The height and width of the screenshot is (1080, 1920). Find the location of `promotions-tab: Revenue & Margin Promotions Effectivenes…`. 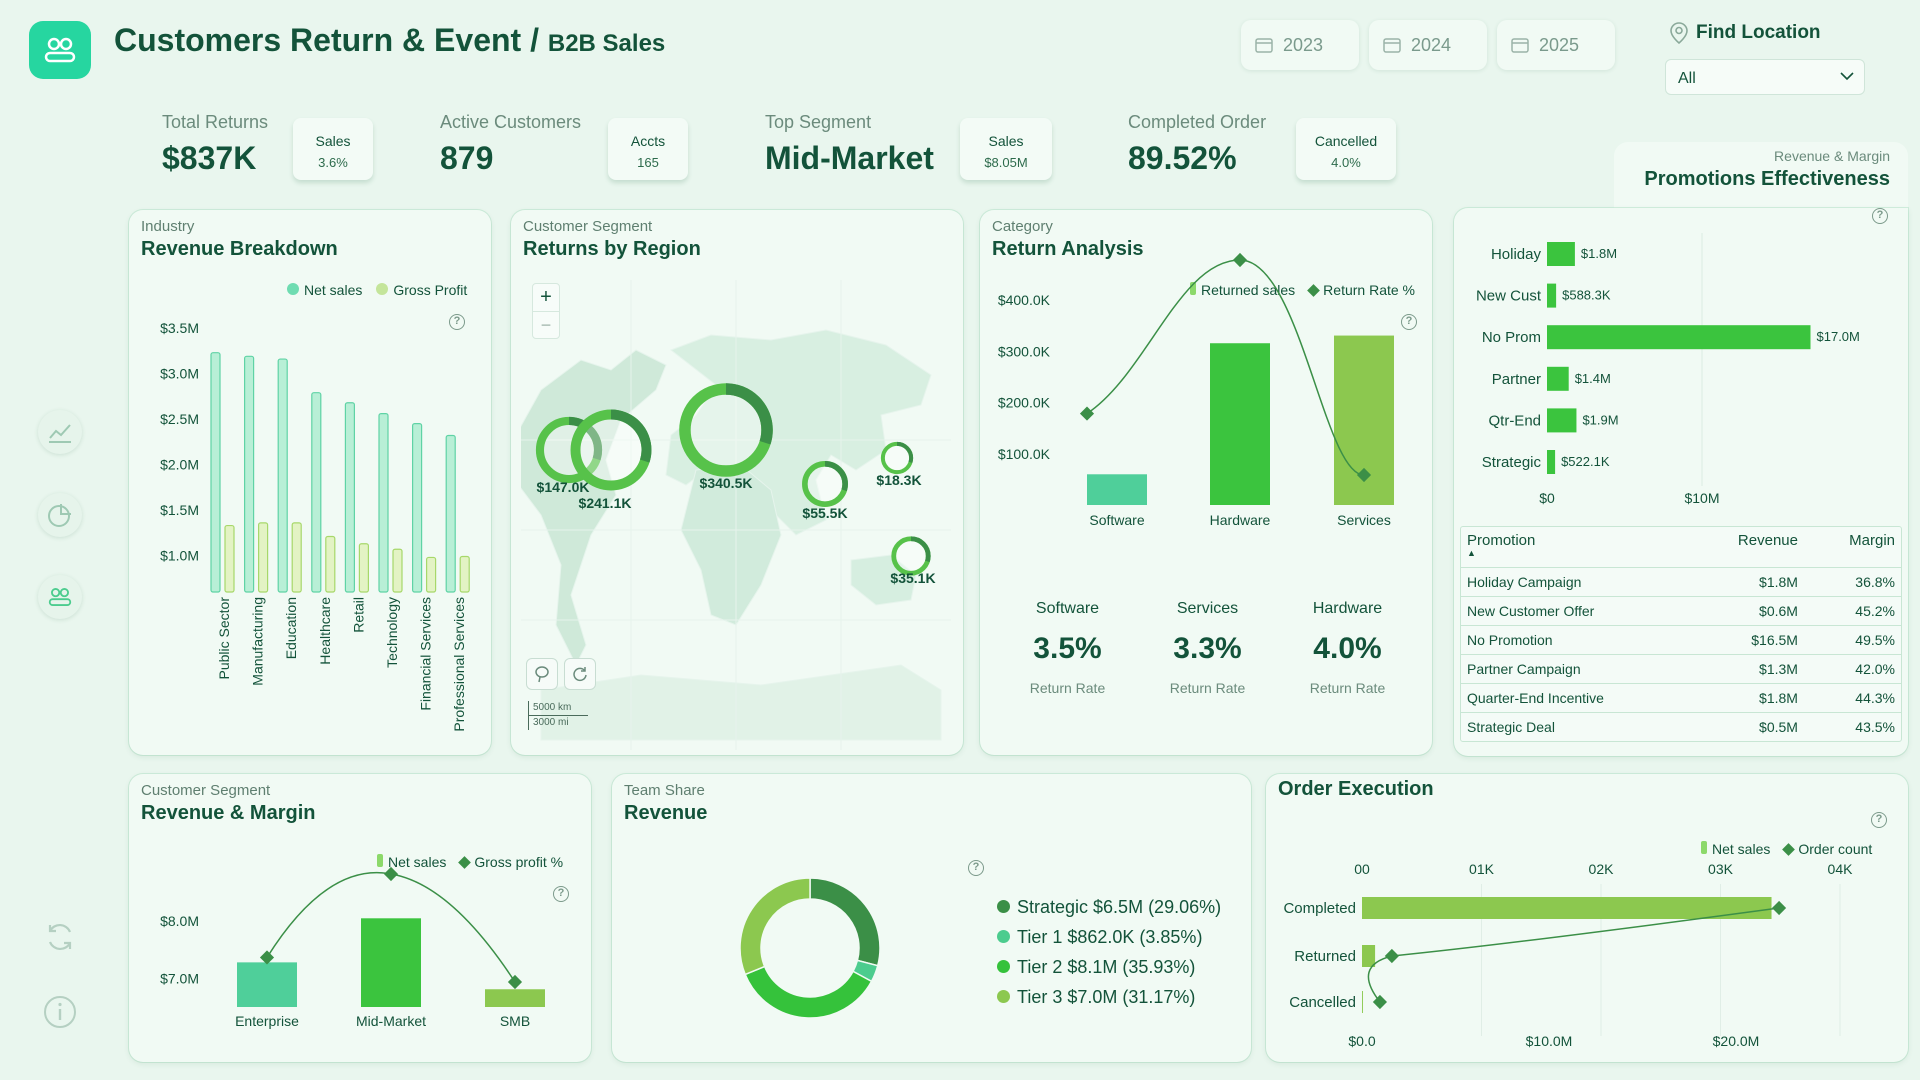

promotions-tab: Revenue & Margin Promotions Effectivenes… is located at coordinates (1761, 175).